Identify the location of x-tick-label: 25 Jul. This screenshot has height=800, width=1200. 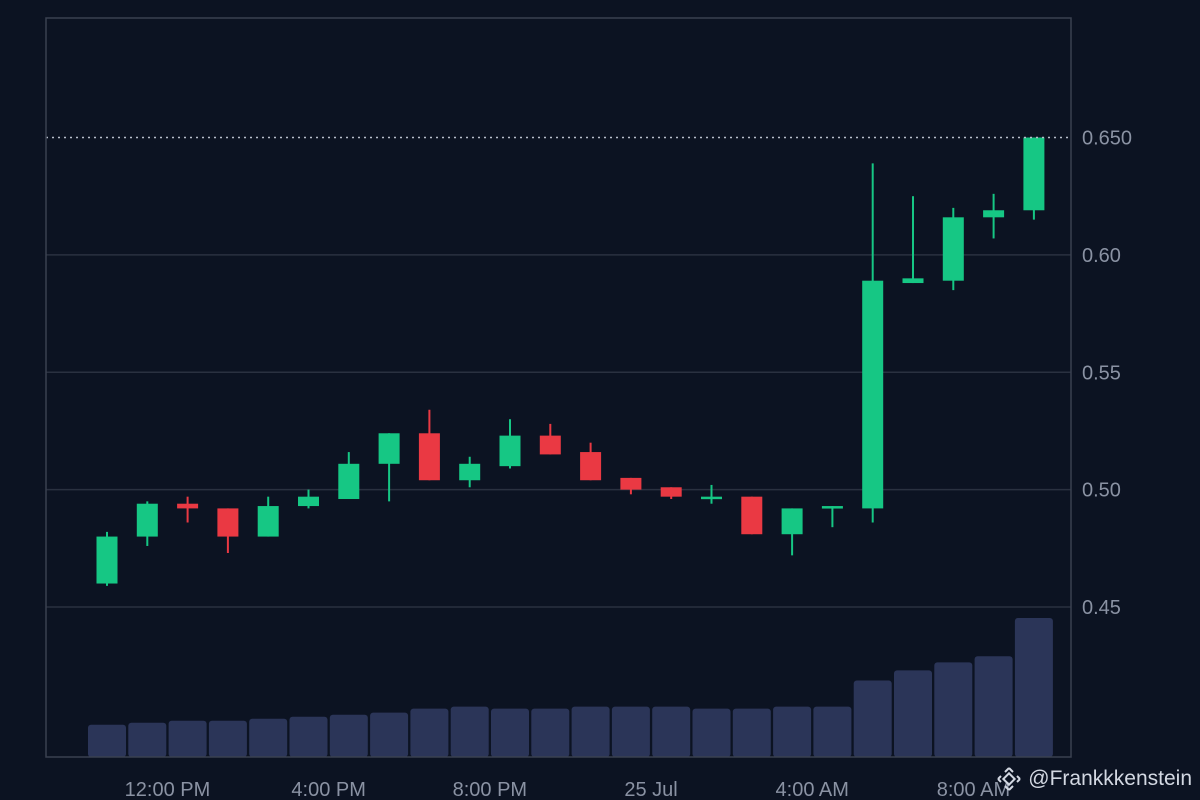
(650, 789).